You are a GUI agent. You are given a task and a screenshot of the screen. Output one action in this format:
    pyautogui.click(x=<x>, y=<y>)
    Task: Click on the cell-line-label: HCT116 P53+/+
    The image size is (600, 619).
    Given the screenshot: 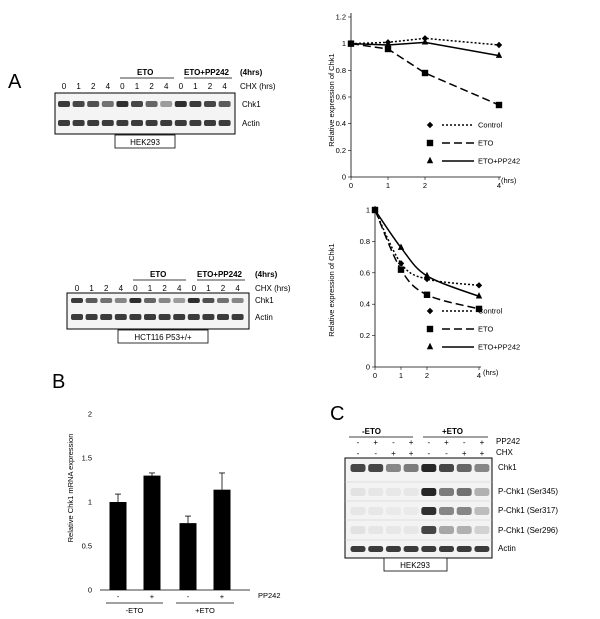 What is the action you would take?
    pyautogui.click(x=163, y=337)
    